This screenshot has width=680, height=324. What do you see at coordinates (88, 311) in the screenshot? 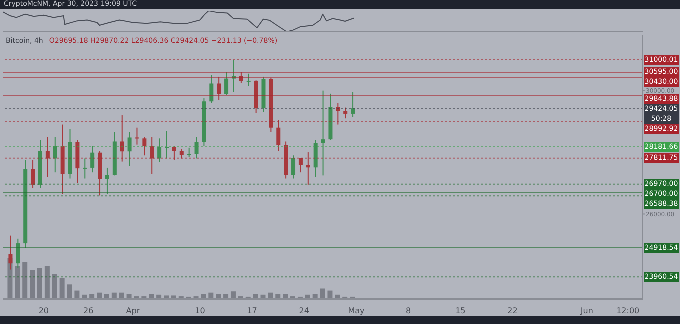
I see `x-tick-label: 26` at bounding box center [88, 311].